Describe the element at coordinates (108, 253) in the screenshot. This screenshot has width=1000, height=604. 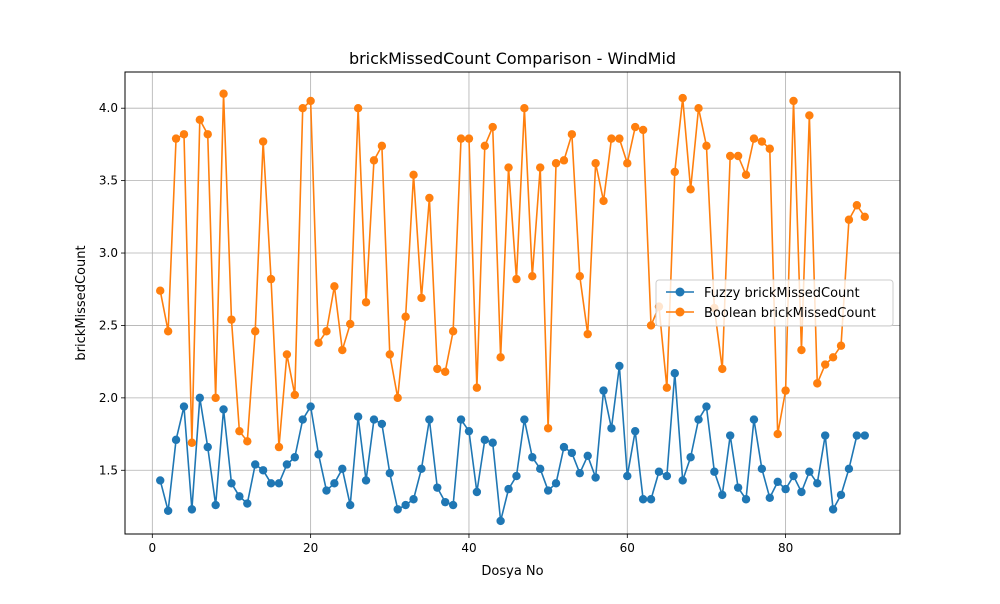
I see `y-tick-label: 3.0` at that location.